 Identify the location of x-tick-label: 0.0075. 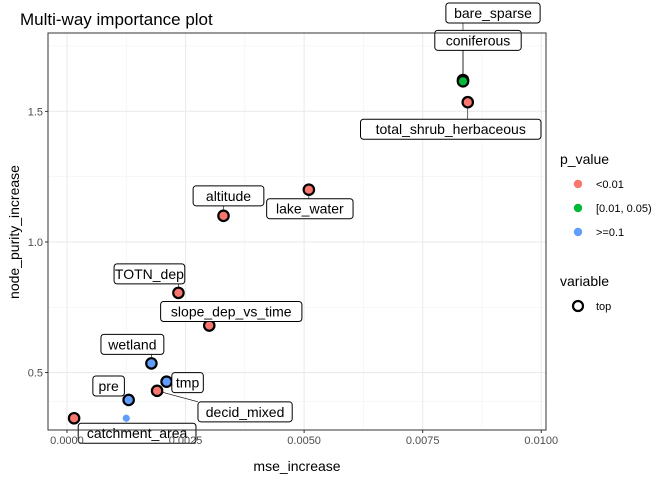
(423, 441).